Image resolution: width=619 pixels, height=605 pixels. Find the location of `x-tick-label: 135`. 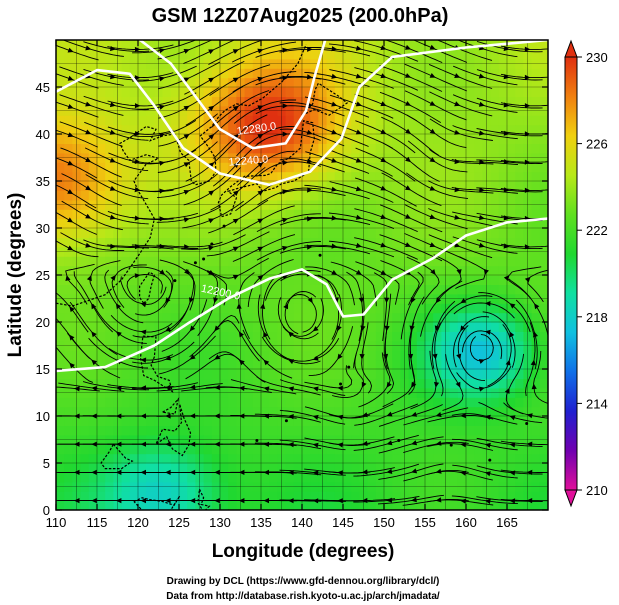

x-tick-label: 135 is located at coordinates (261, 522).